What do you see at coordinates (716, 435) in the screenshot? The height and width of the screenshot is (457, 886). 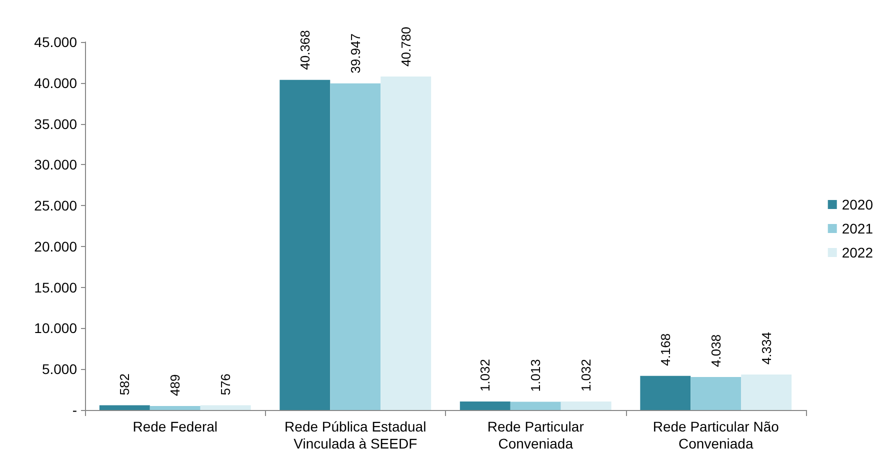 I see `x-tick-label: Rede Particular Não Conveniada` at bounding box center [716, 435].